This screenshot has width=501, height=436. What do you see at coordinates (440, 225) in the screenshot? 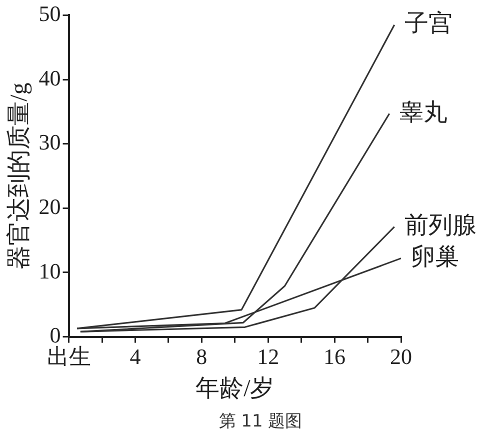
I see `series-label: 前列腺` at bounding box center [440, 225].